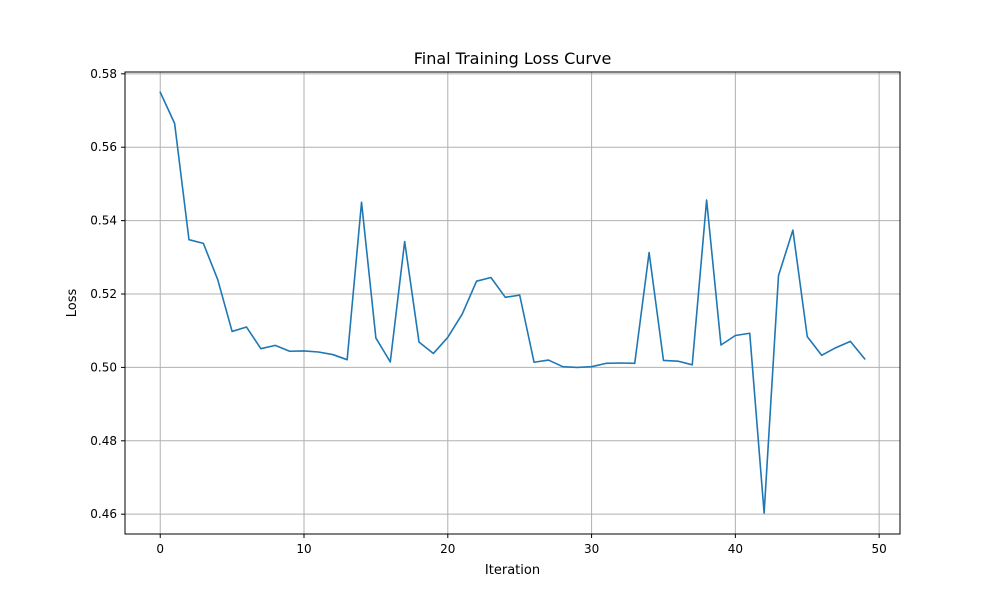 The width and height of the screenshot is (1000, 600). Describe the element at coordinates (103, 221) in the screenshot. I see `y-tick-label: 0.54` at that location.